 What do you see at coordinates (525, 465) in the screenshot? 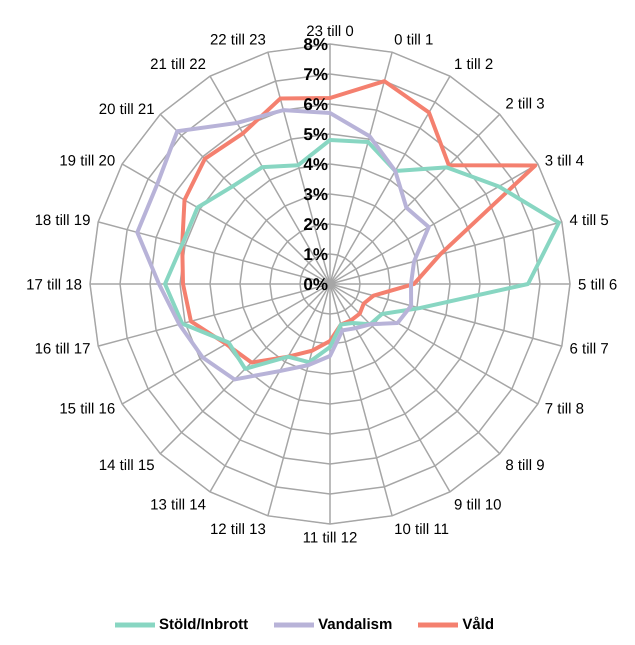
I see `spoke-label: 8 till 9` at bounding box center [525, 465].